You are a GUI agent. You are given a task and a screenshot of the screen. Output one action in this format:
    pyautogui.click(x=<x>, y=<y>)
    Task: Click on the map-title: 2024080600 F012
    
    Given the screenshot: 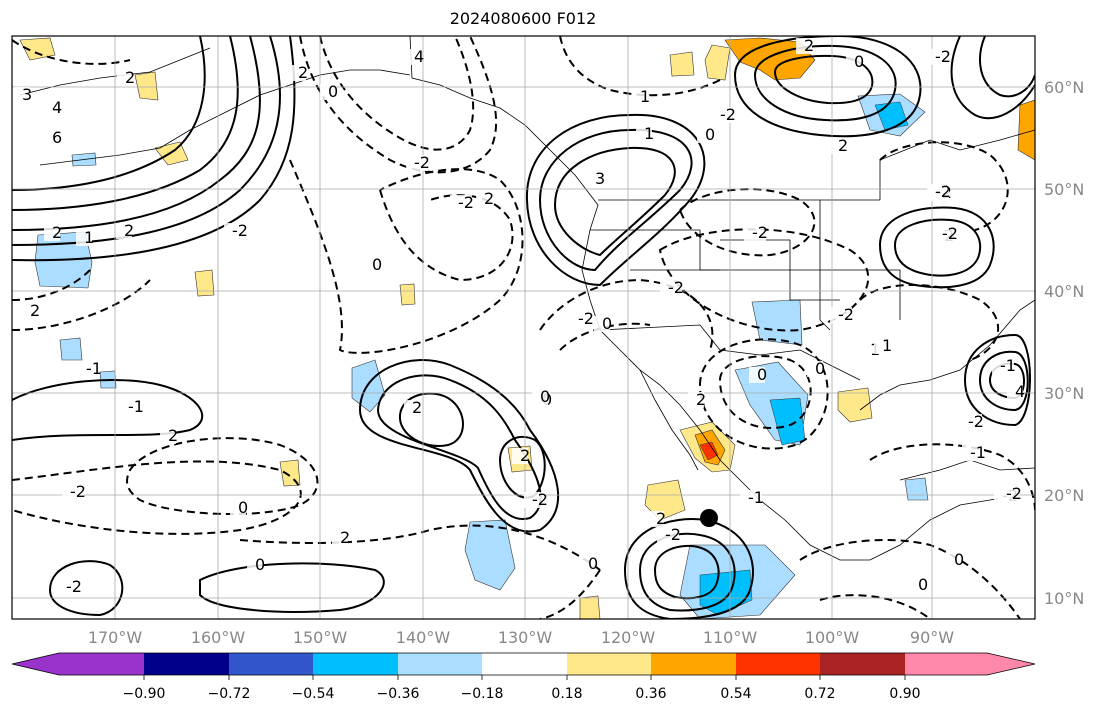 What is the action you would take?
    pyautogui.click(x=523, y=18)
    